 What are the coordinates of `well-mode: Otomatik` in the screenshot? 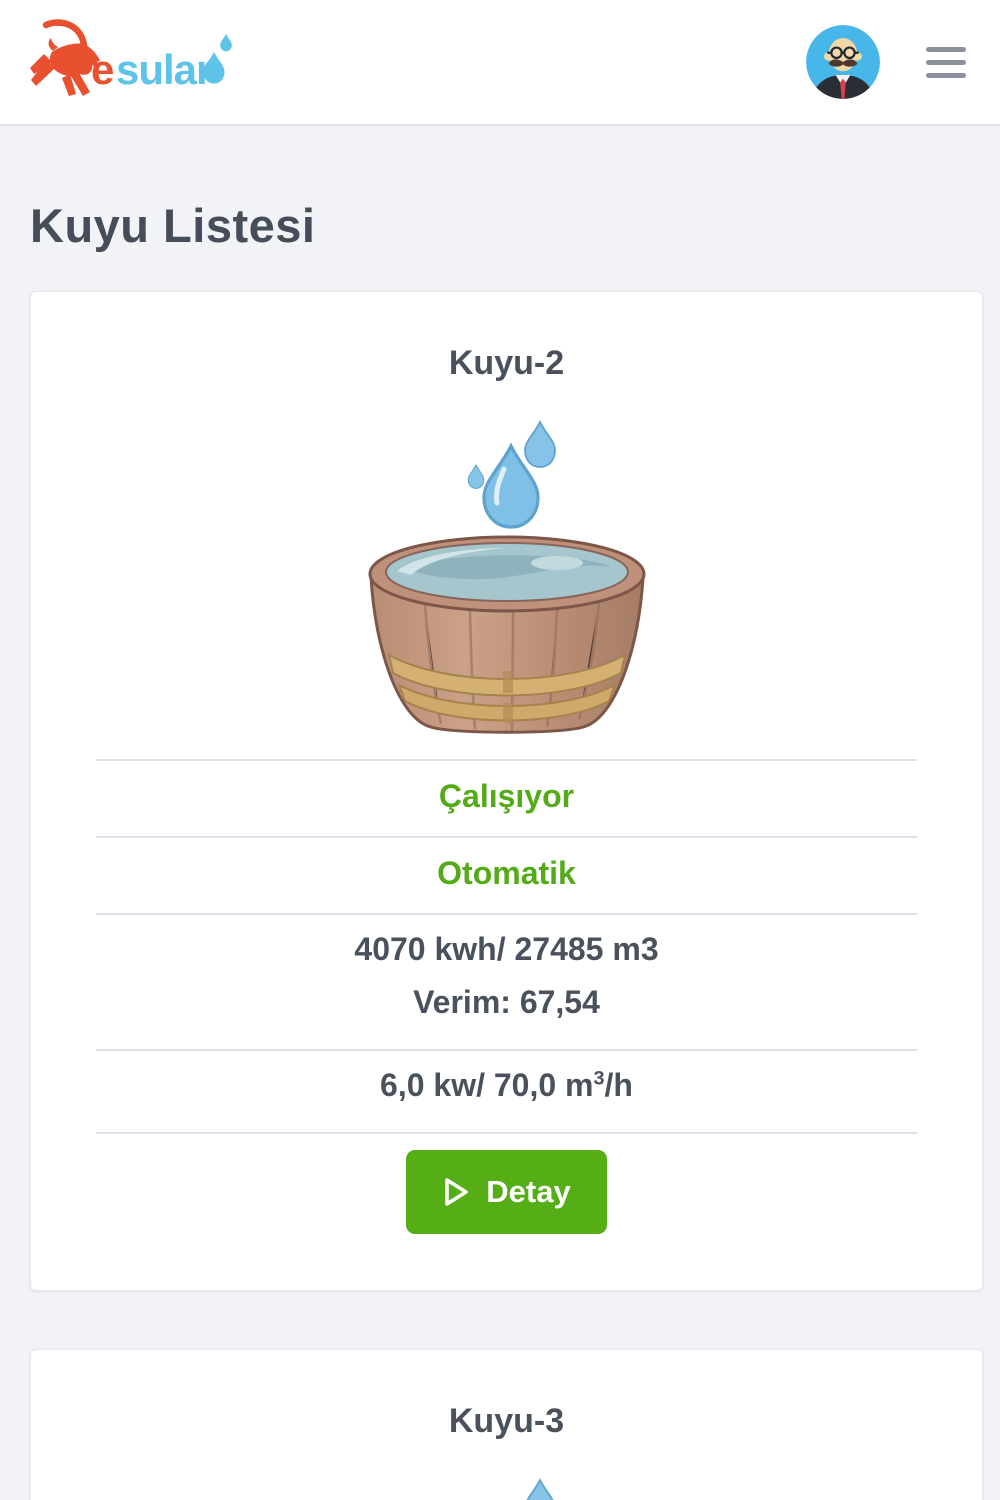 It's located at (506, 873).